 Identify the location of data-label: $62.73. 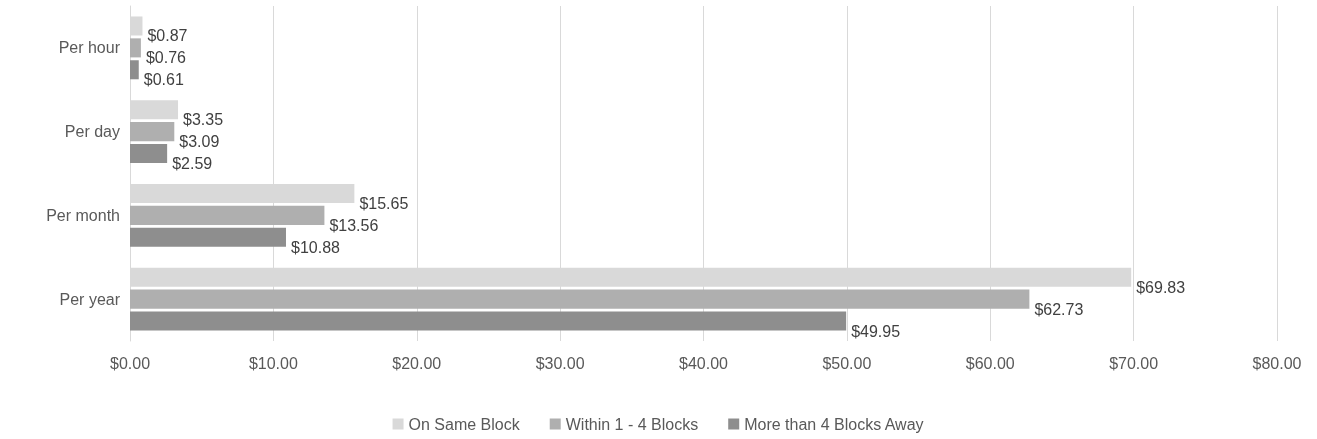
(1059, 309).